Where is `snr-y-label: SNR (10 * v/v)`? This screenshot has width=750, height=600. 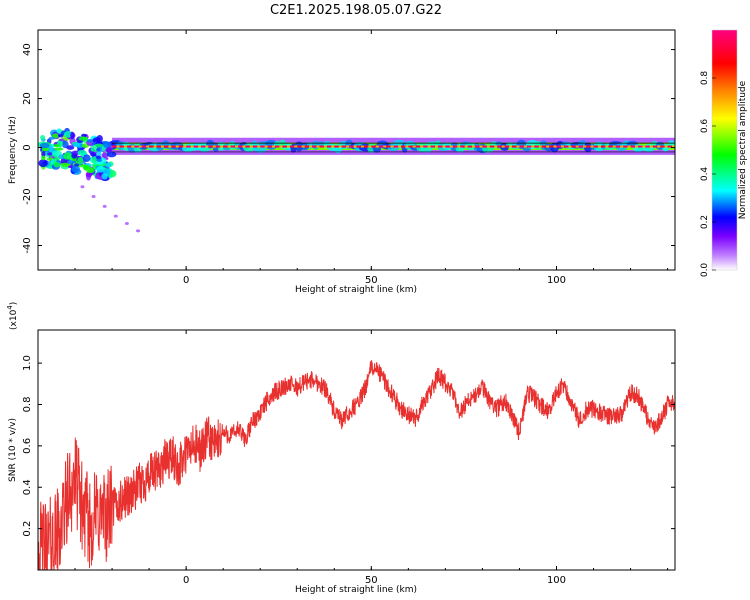 snr-y-label: SNR (10 * v/v) is located at coordinates (13, 450).